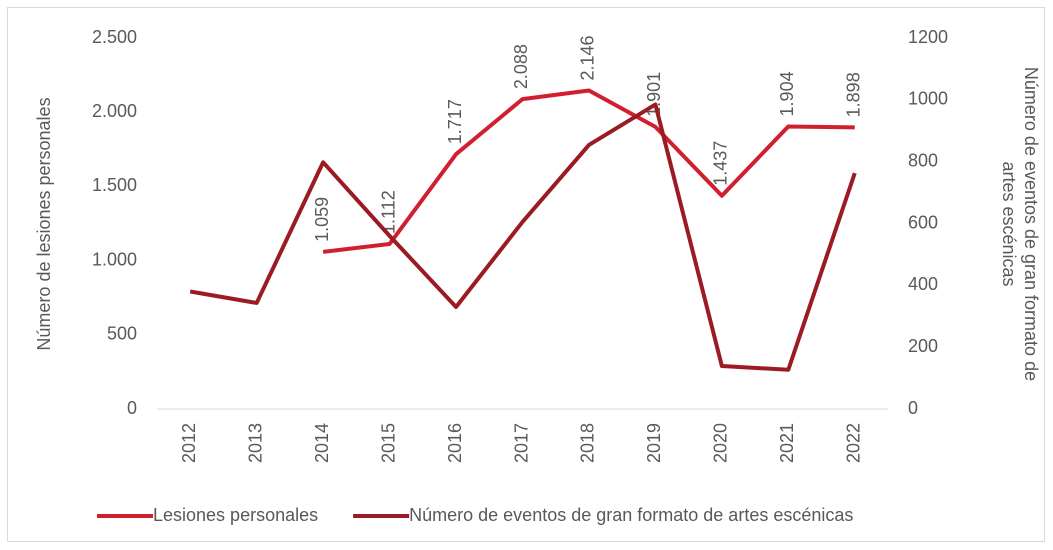  Describe the element at coordinates (923, 284) in the screenshot. I see `y2-tick-label: 400` at that location.